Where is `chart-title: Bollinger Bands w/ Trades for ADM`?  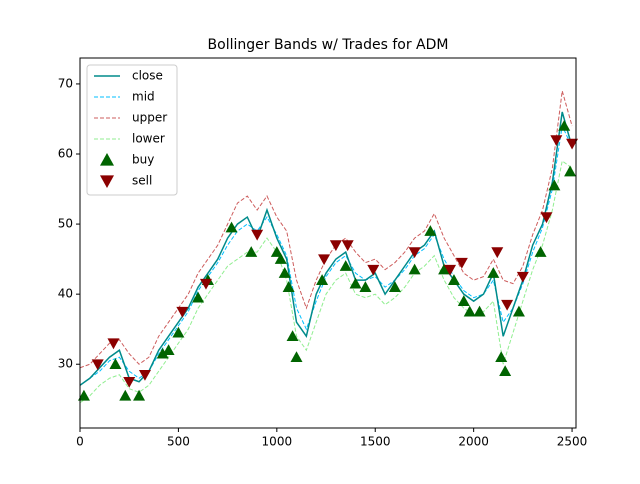
chart-title: Bollinger Bands w/ Trades for ADM is located at coordinates (328, 45).